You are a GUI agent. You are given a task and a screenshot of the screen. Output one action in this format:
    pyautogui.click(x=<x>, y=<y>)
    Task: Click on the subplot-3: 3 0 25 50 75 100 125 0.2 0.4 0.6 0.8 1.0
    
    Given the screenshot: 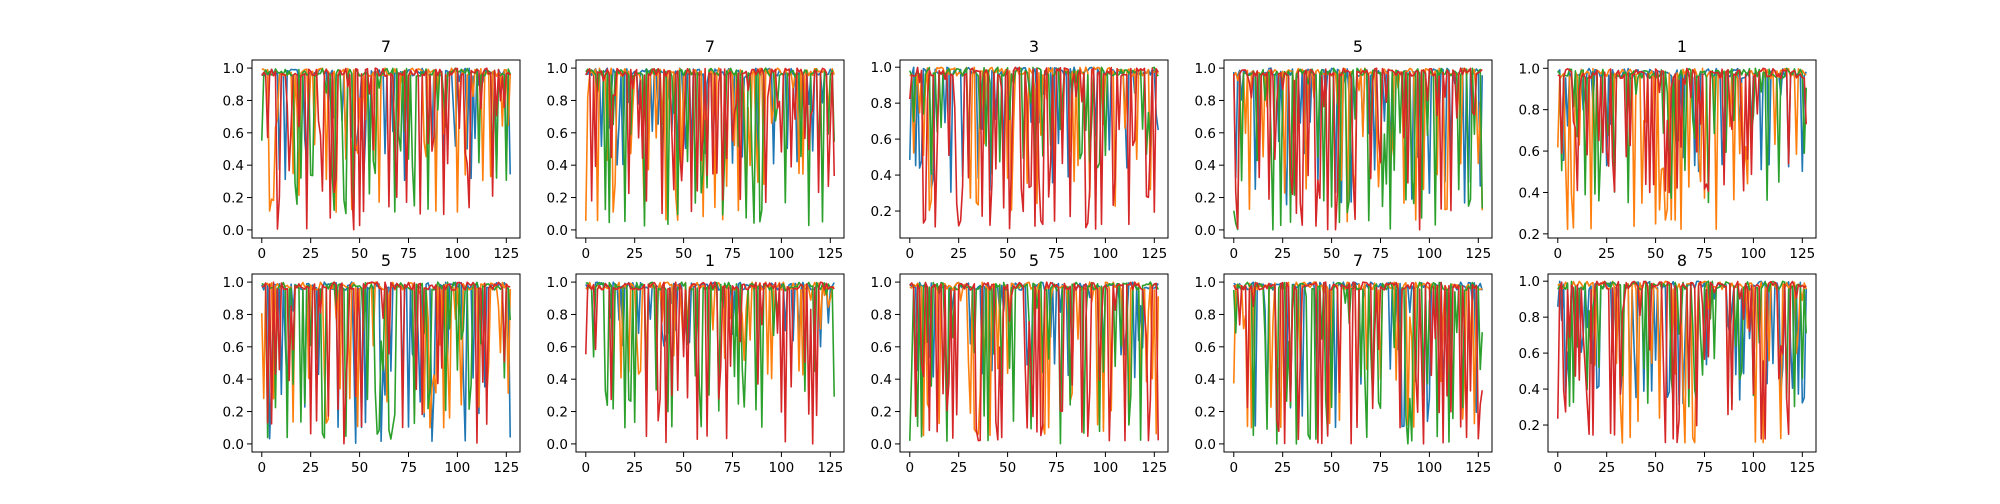 What is the action you would take?
    pyautogui.click(x=1020, y=149)
    